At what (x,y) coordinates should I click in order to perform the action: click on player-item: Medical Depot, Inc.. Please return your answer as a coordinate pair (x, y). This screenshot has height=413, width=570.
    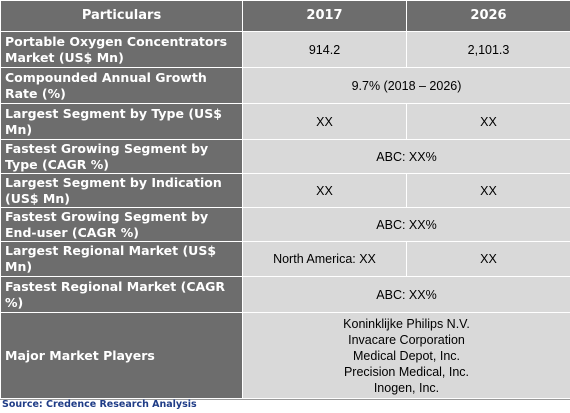
    Looking at the image, I should click on (406, 355).